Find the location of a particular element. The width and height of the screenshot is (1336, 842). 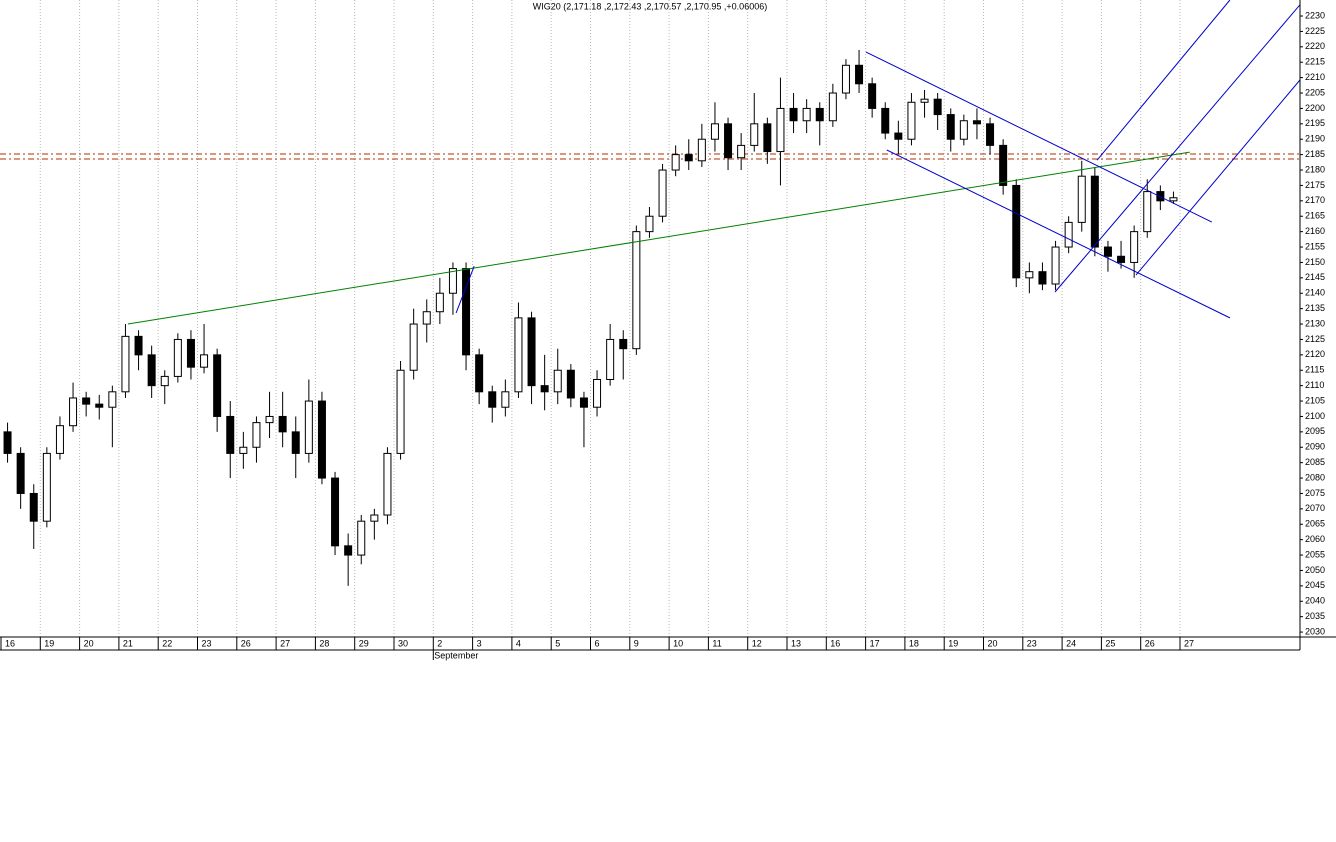

x-tick-label: 11 is located at coordinates (716, 643).